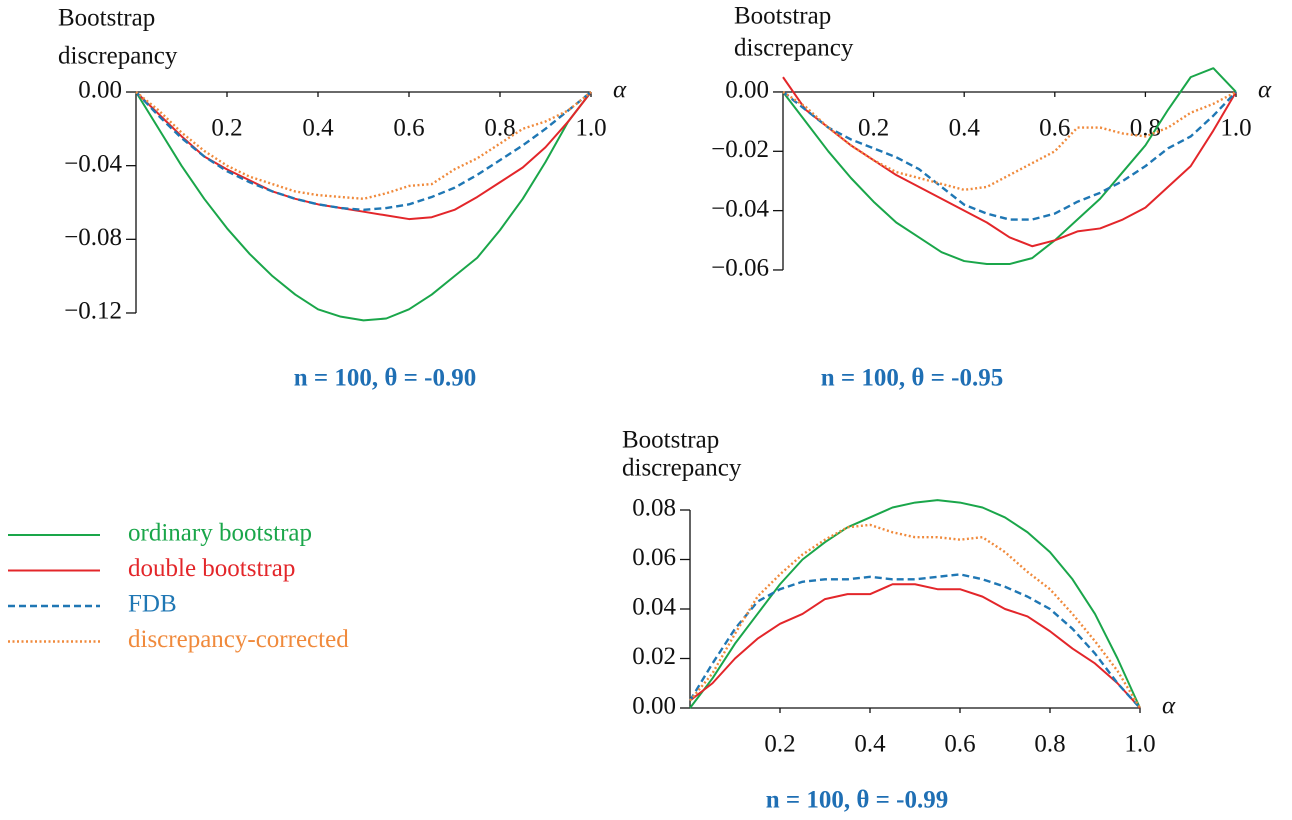  I want to click on panel-caption: n = 100, θ = -0.90, so click(385, 378).